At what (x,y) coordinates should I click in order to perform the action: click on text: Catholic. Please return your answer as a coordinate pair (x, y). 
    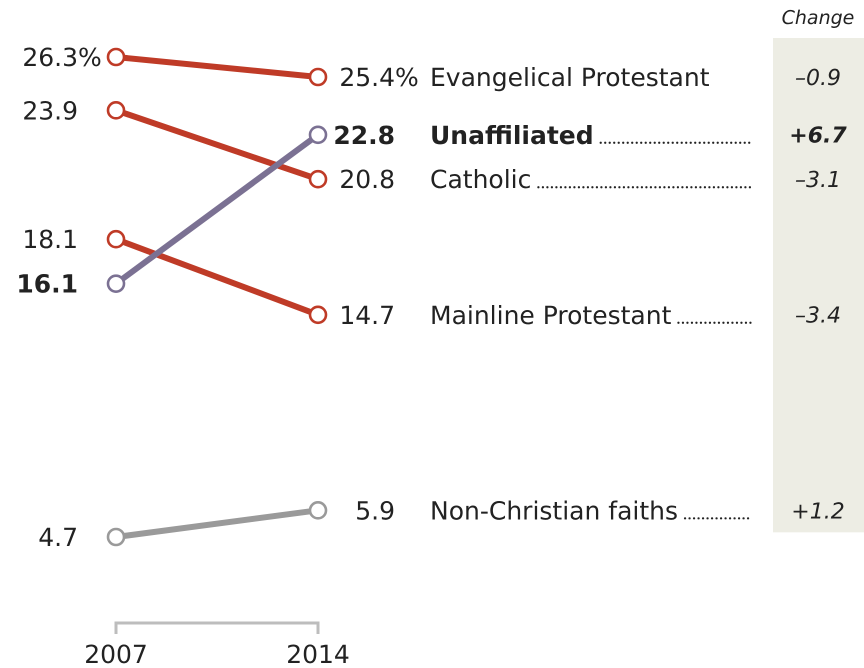
    Looking at the image, I should click on (481, 179).